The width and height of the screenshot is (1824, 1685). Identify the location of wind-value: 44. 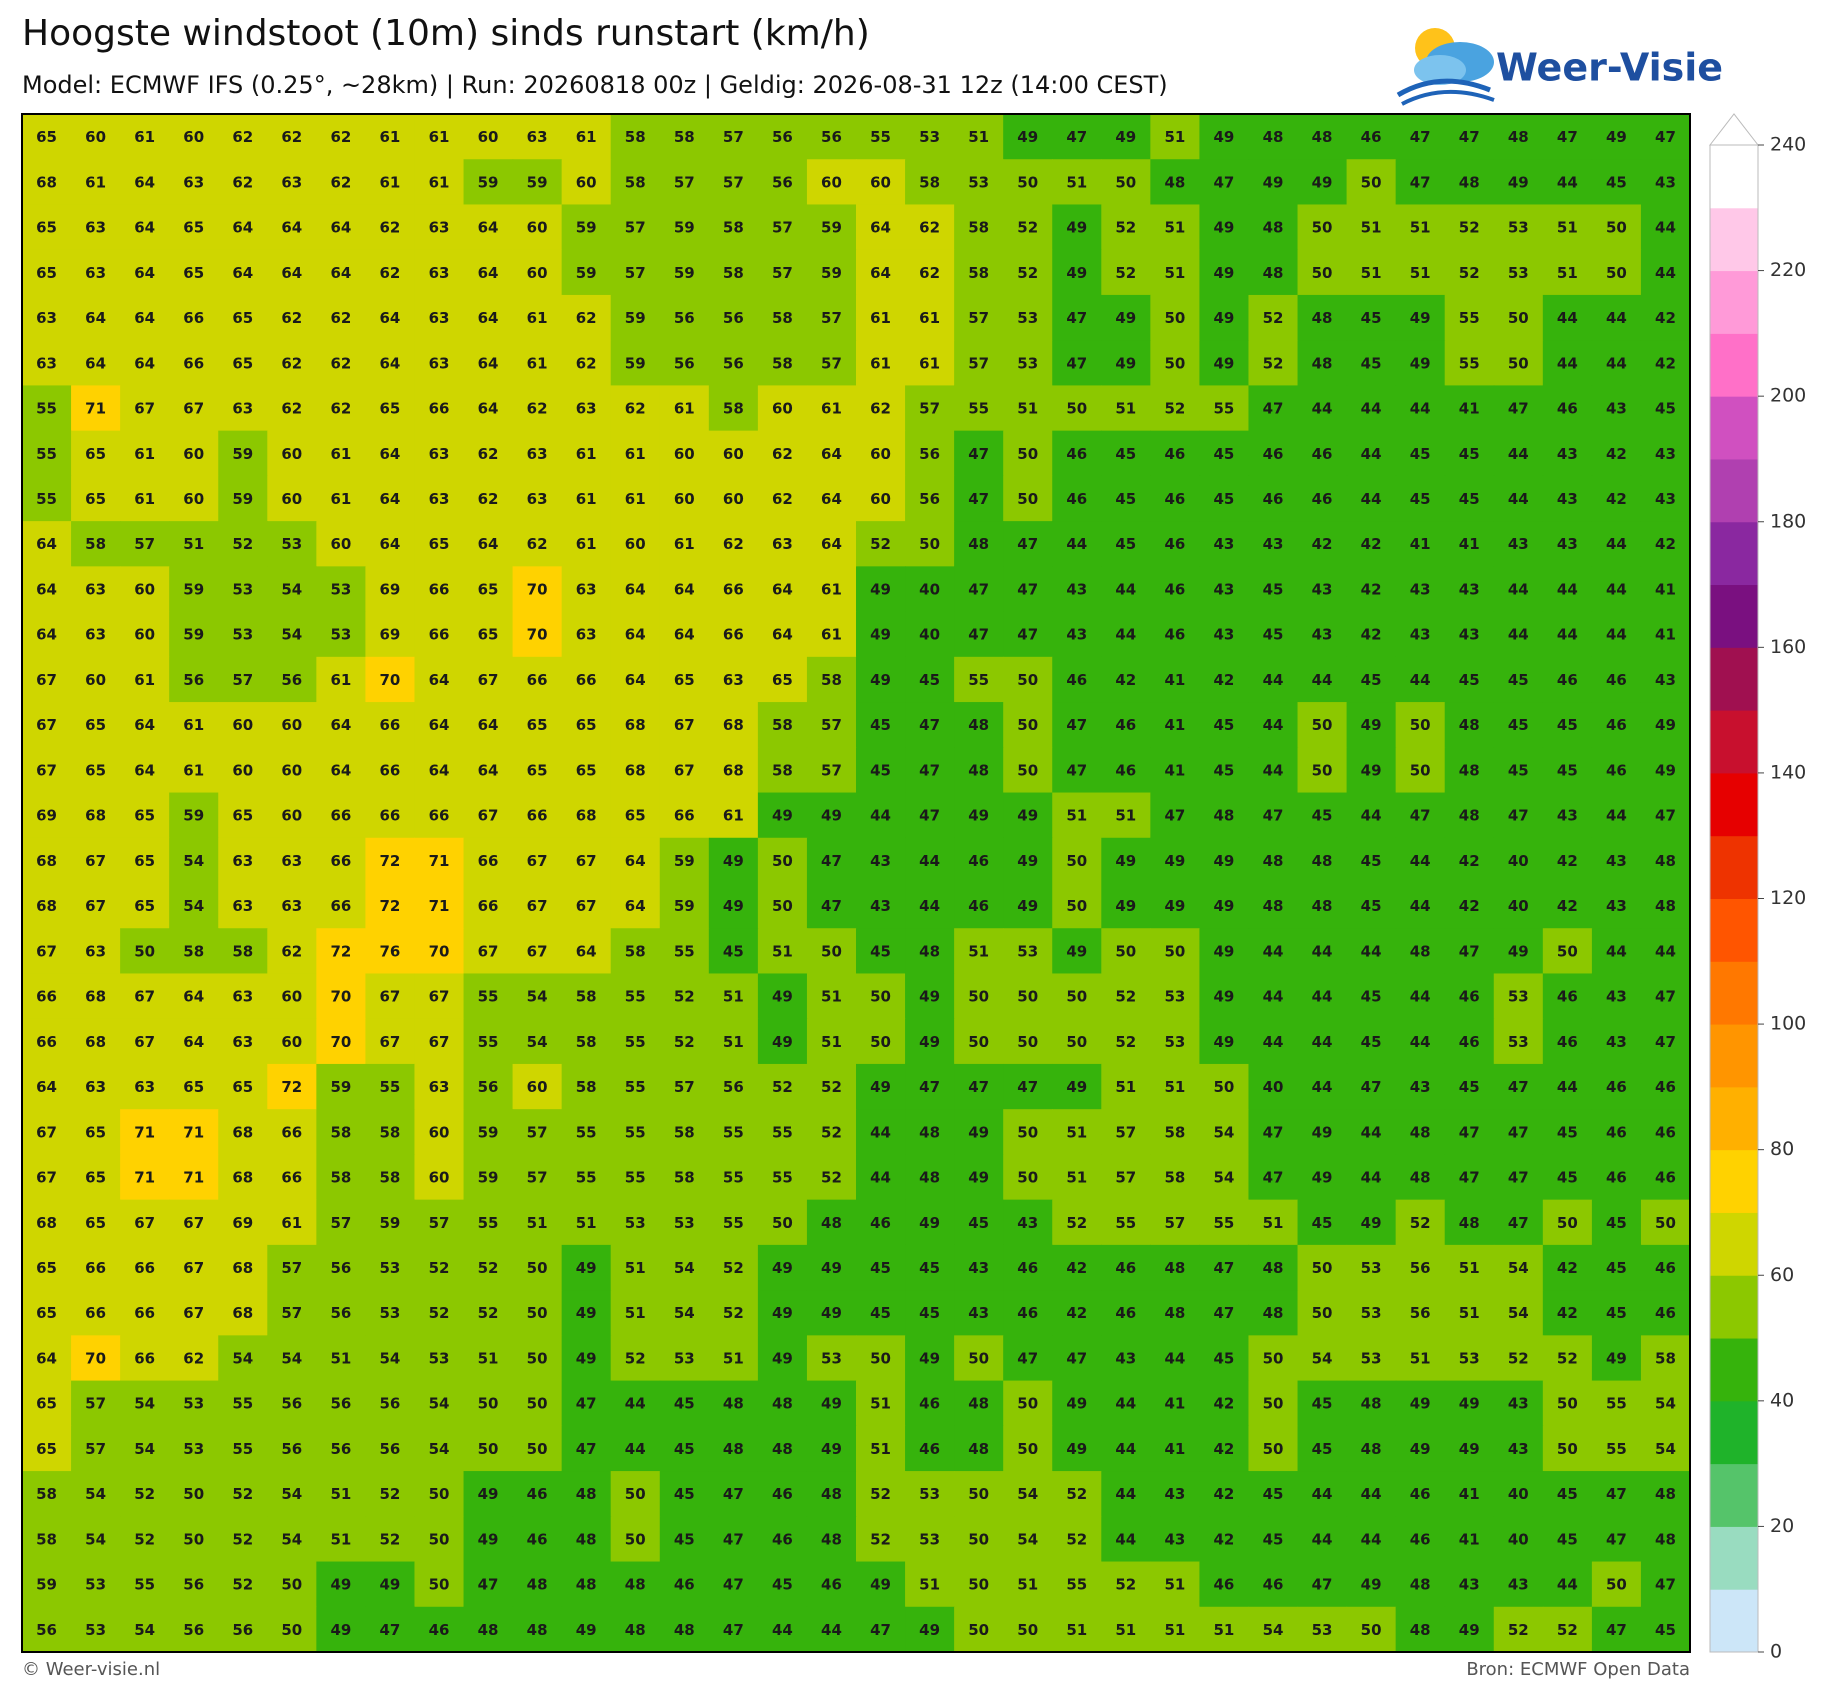
(1616, 589).